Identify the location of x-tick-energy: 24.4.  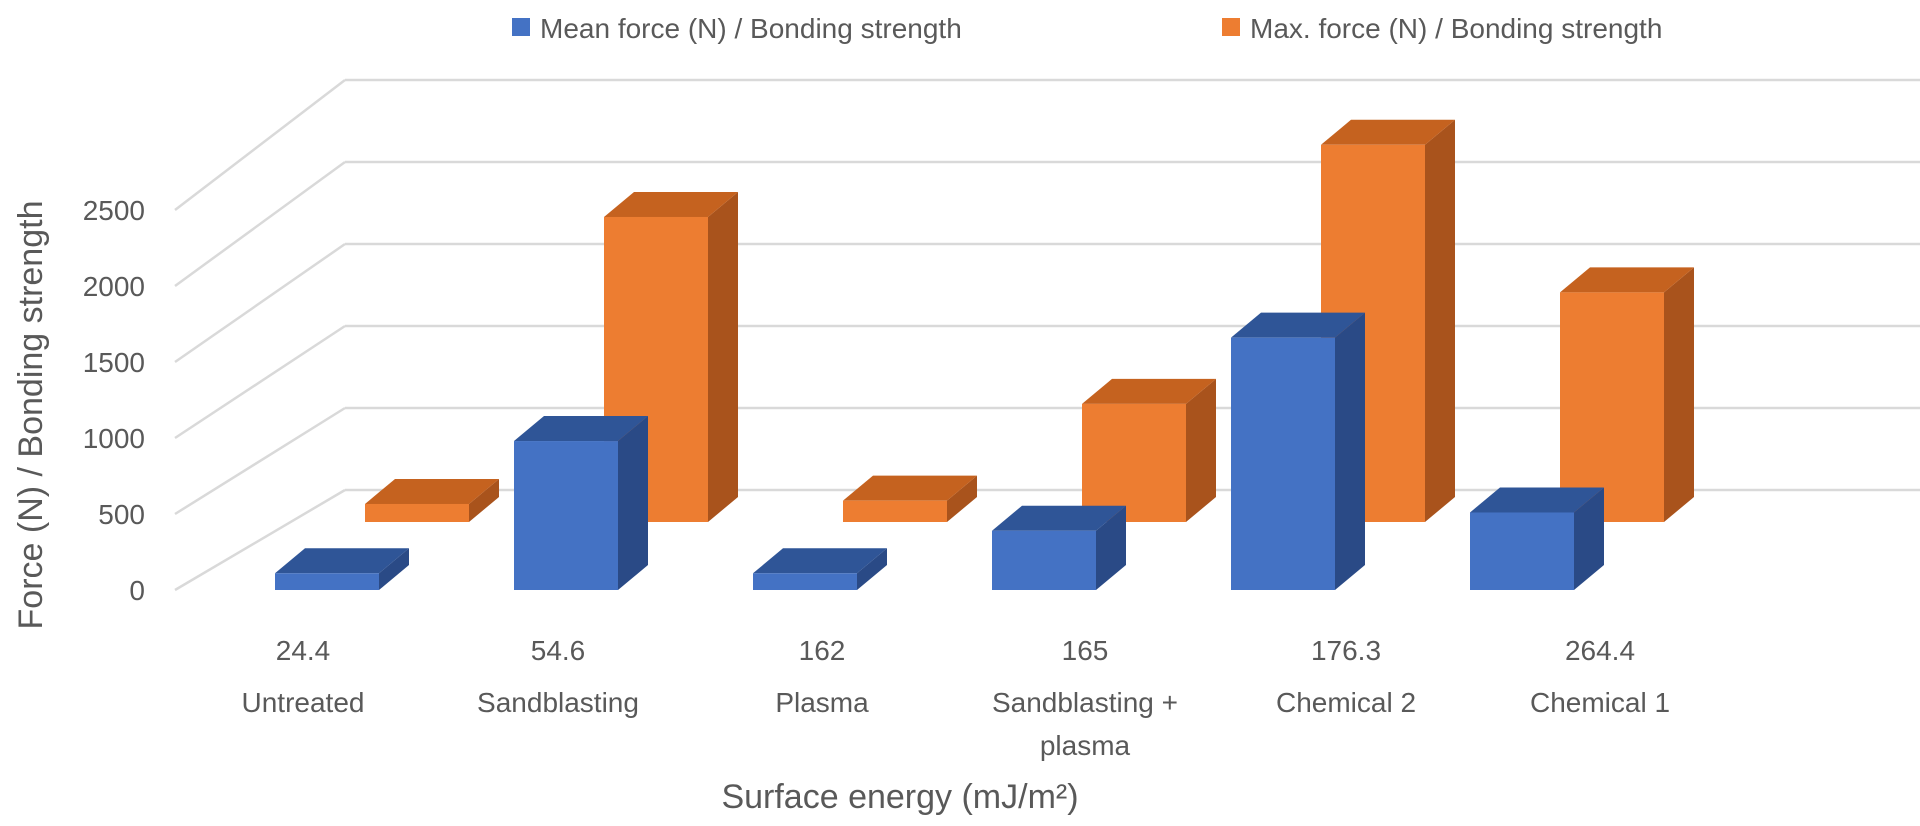
(303, 650).